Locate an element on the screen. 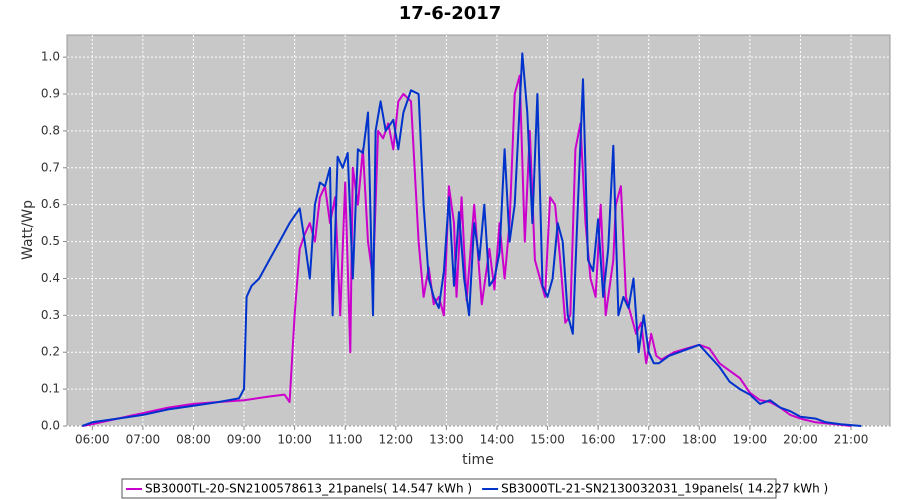 This screenshot has width=900, height=500. x-tick-label: 17:00 is located at coordinates (648, 440).